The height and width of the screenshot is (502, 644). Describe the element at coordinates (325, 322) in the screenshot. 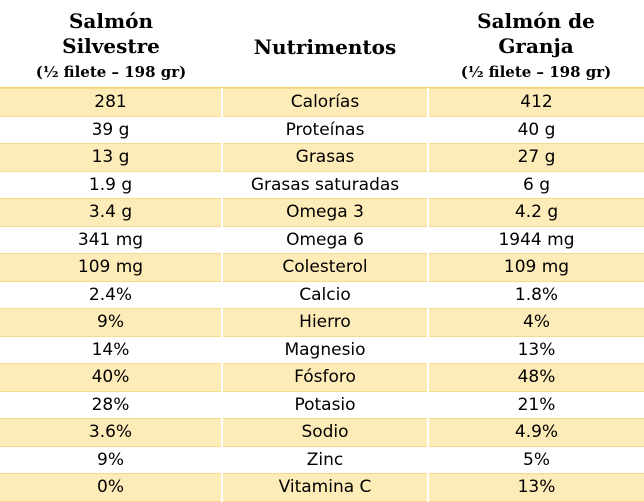

I see `nutrient-name: Hierro` at that location.